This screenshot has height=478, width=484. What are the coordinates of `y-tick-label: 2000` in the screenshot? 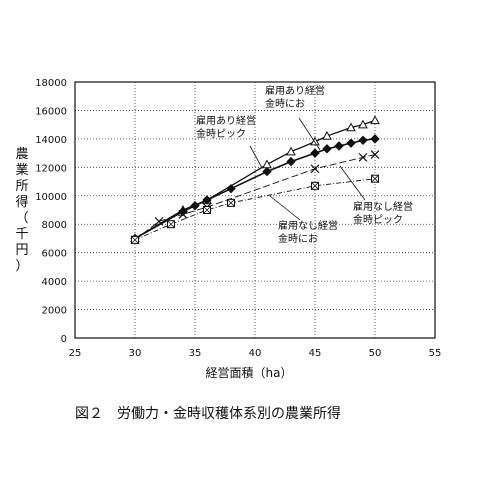 It's located at (54, 311).